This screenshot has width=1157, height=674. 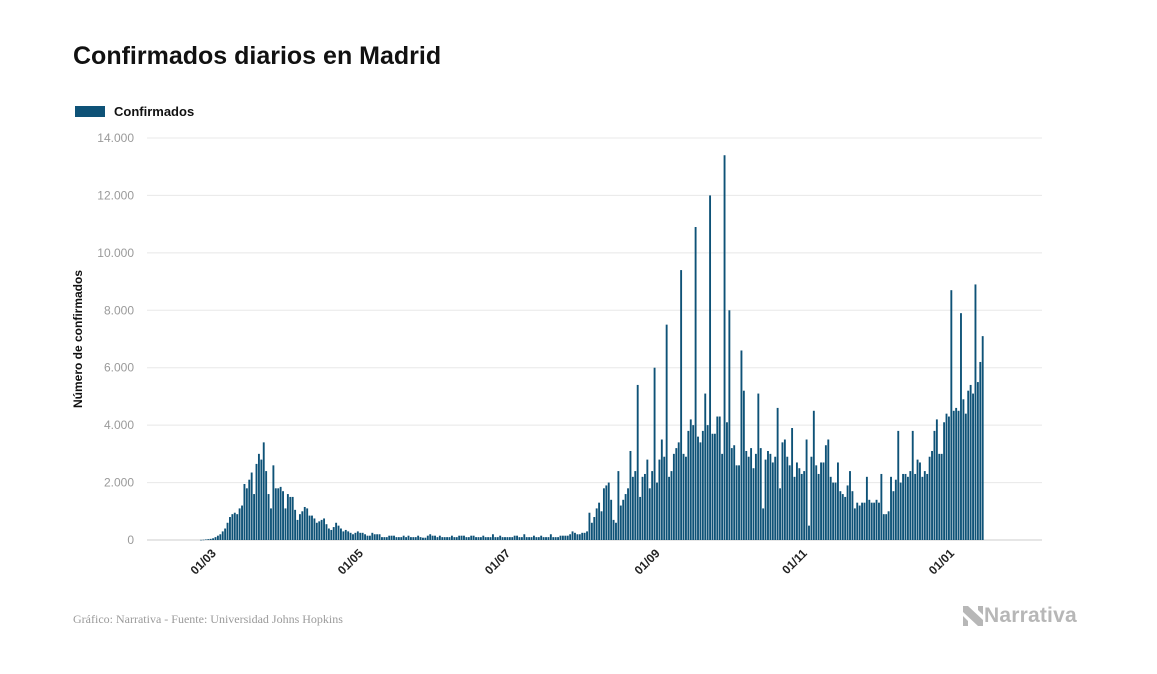 I want to click on y-axis-ticks: 0 2.000 4.000 6.000 8.000 10.000 12.000 14.000, so click(x=115, y=339).